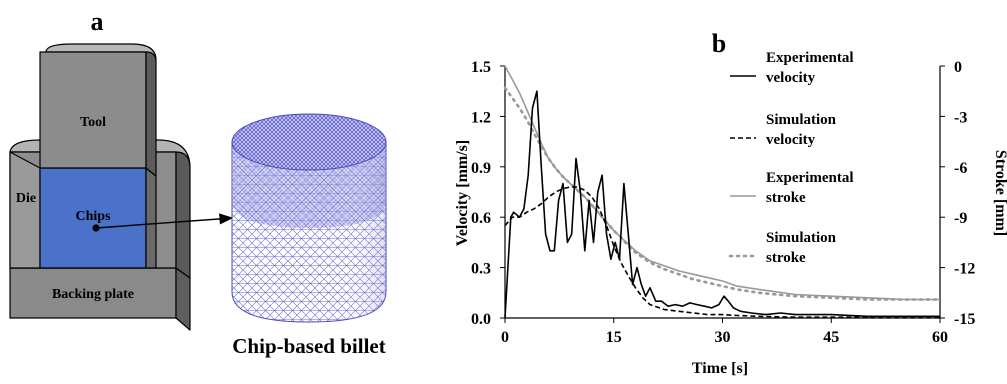 This screenshot has height=384, width=1007. What do you see at coordinates (481, 218) in the screenshot?
I see `y-tick-label: 0.6` at bounding box center [481, 218].